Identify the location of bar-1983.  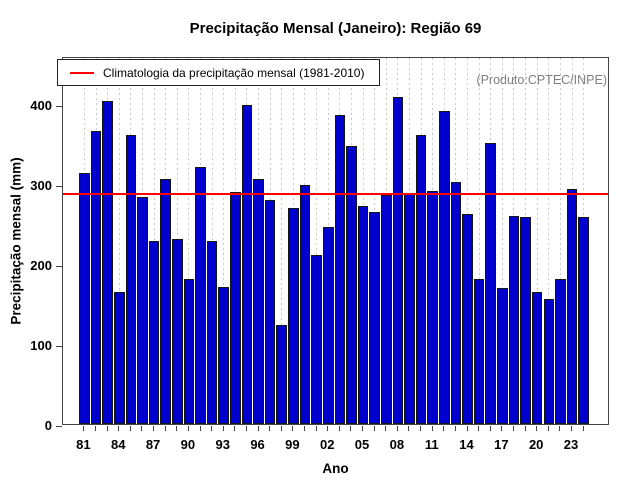
(107, 262).